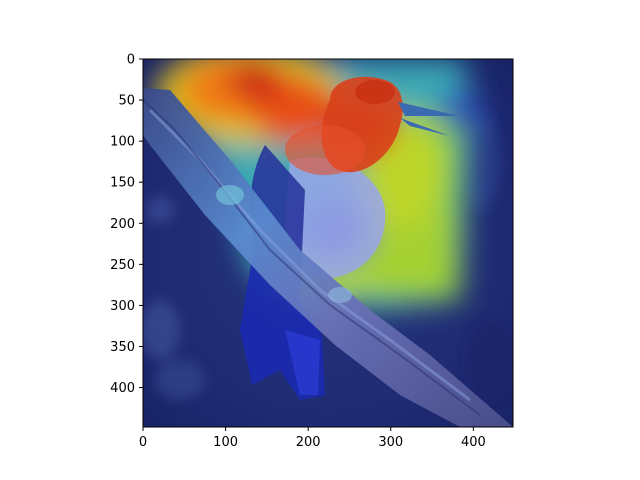  I want to click on y-axis: 0 50 100 150 200 250 300 350 400, so click(126, 224).